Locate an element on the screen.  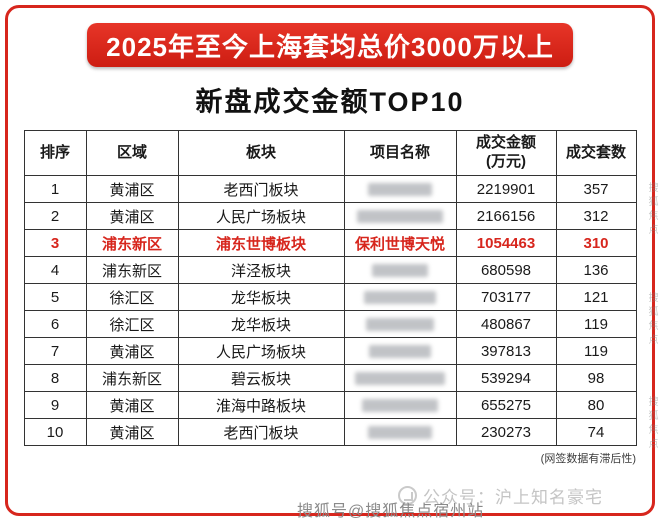
rank-cell: 8 is located at coordinates (55, 378).